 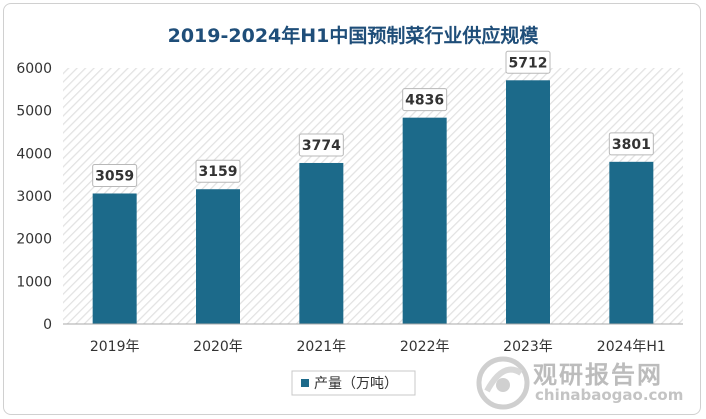 I want to click on y-axis: 0 1000 2000 3000 4000 5000 6000, so click(x=34, y=197).